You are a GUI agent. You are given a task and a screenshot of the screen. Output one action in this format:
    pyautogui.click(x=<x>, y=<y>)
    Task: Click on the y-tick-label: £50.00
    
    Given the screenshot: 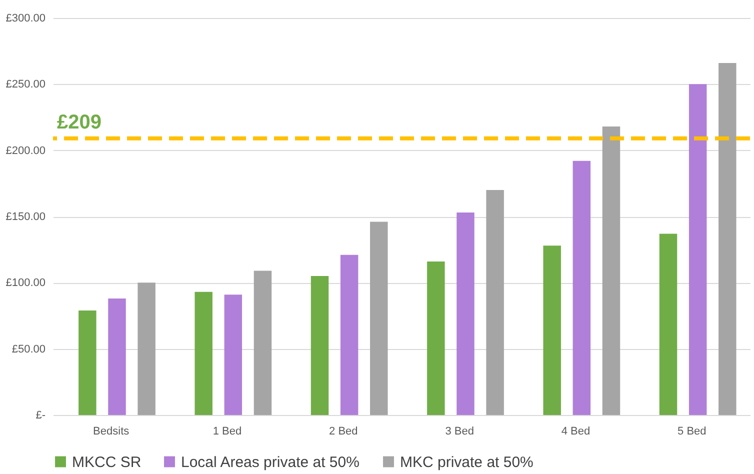 What is the action you would take?
    pyautogui.click(x=29, y=349)
    